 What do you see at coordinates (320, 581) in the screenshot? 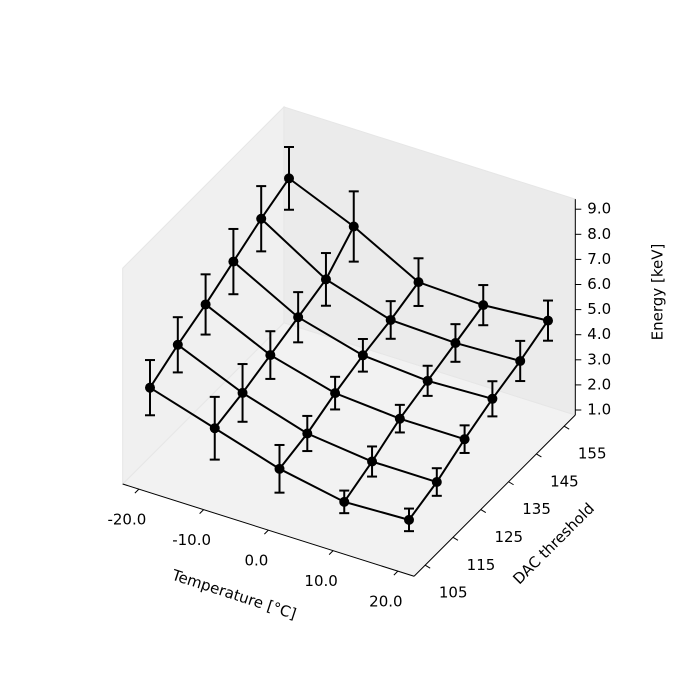
I see `x-tick-label: 10.0` at bounding box center [320, 581].